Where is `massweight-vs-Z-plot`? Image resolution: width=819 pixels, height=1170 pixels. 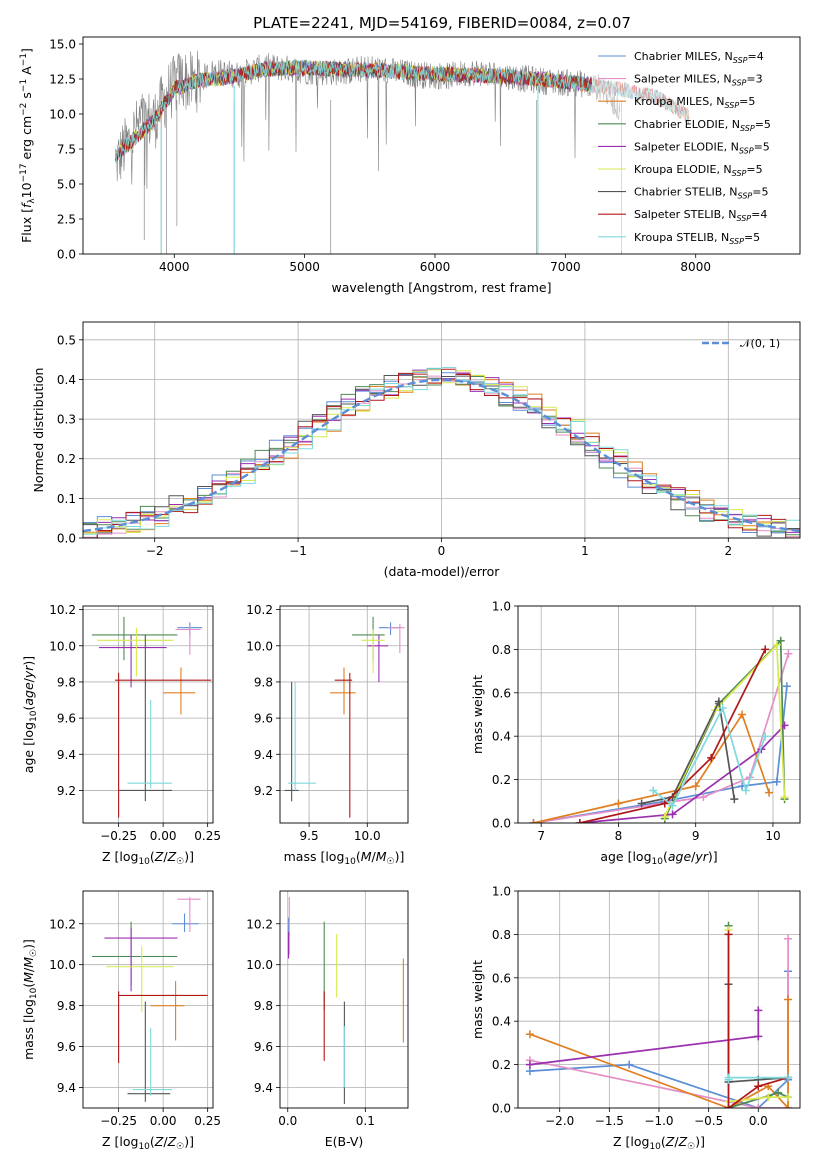
massweight-vs-Z-plot is located at coordinates (659, 1014).